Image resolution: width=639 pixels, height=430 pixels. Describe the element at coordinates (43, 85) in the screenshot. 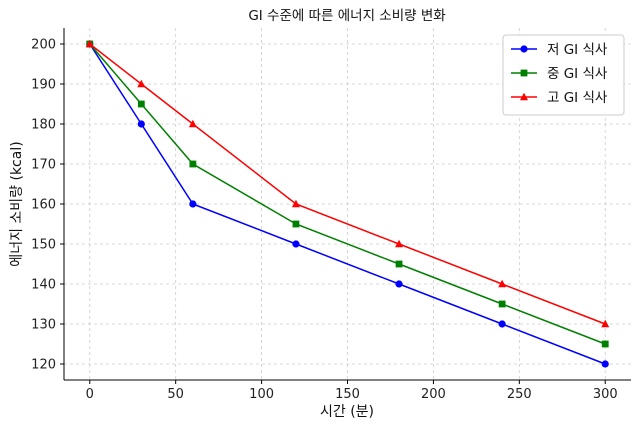

I see `y-tick-label: 190` at that location.